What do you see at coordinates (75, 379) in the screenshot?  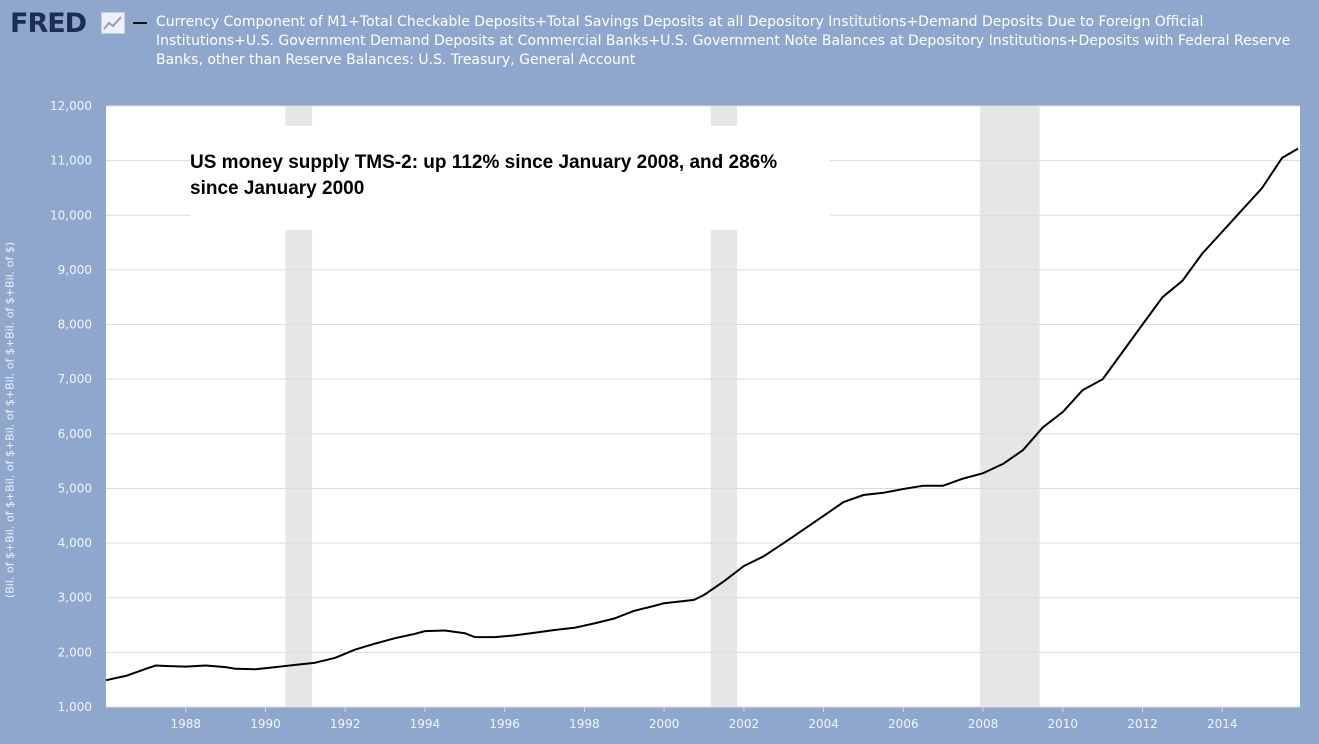 I see `y-tick-label: 7,000` at bounding box center [75, 379].